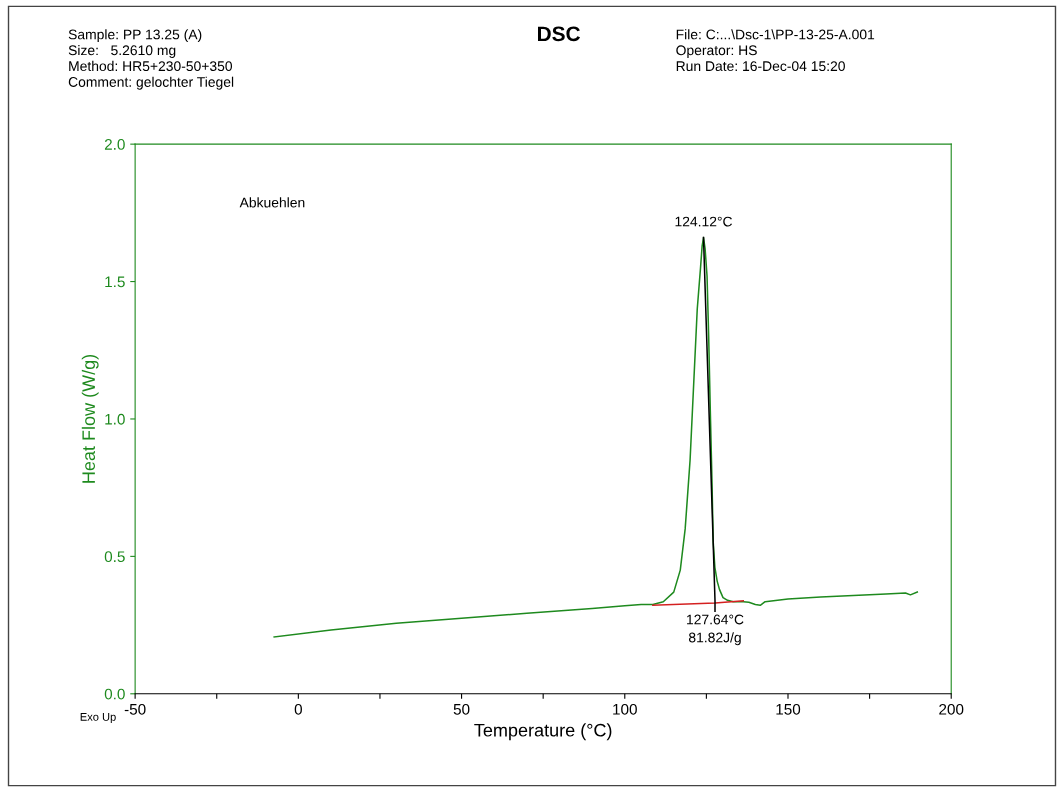 The image size is (1064, 792). Describe the element at coordinates (135, 36) in the screenshot. I see `text: Sample: PP 13.25 (A)` at that location.